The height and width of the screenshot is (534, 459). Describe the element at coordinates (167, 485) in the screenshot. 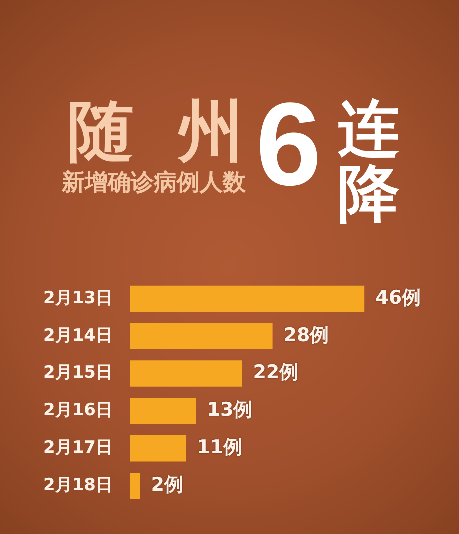

I see `data-label: 2例` at that location.